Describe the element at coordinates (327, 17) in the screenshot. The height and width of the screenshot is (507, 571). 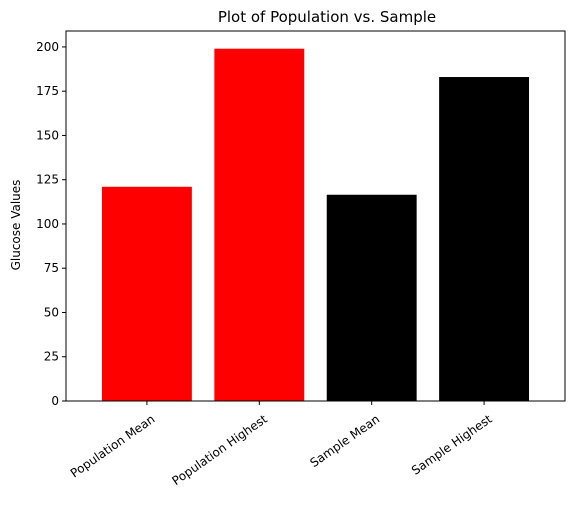
I see `chart-title: Plot of Population vs. Sample` at that location.